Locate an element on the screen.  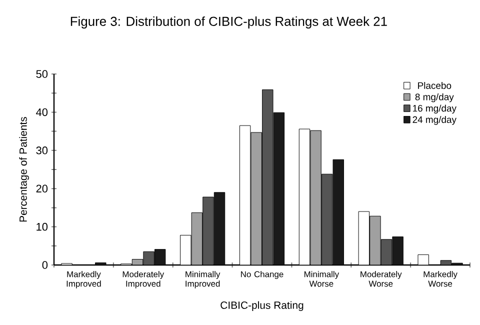
y-axis-title: Percentage of Patients is located at coordinates (24, 169).